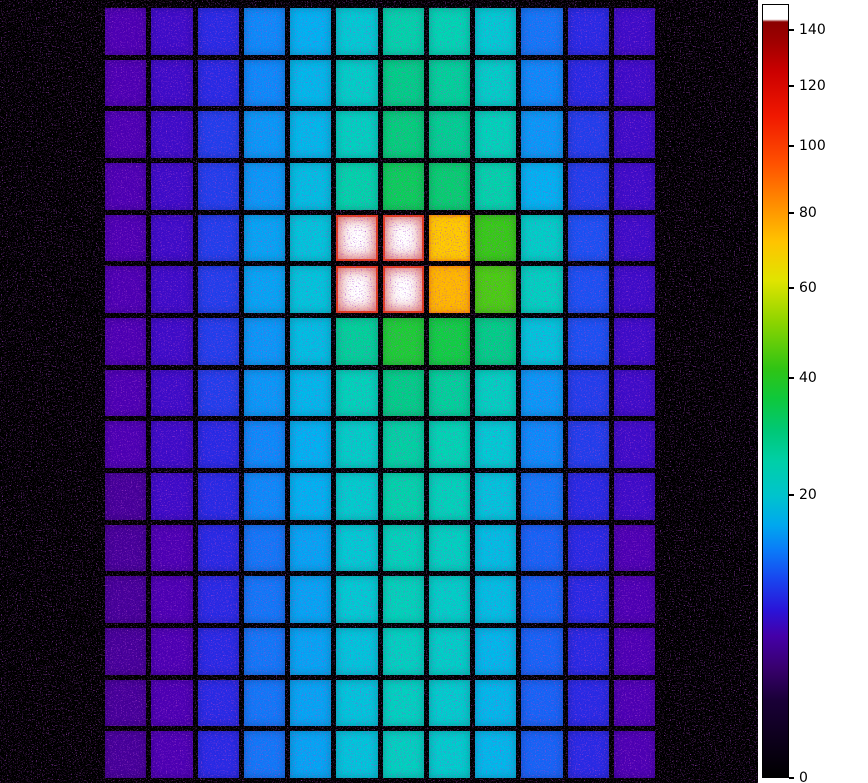 The height and width of the screenshot is (783, 868). I want to click on colorbar, so click(775, 391).